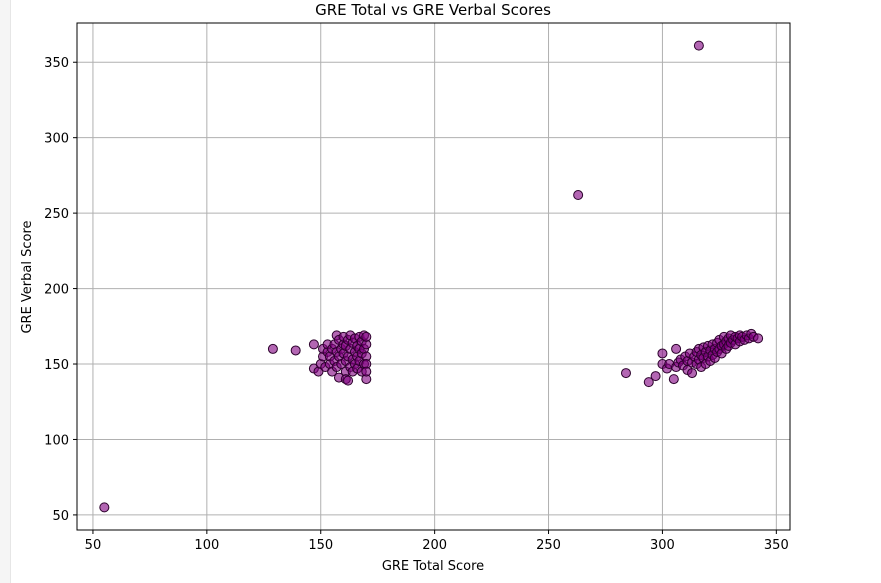 The height and width of the screenshot is (583, 881). Describe the element at coordinates (56, 63) in the screenshot. I see `y-tick-label: 350` at that location.